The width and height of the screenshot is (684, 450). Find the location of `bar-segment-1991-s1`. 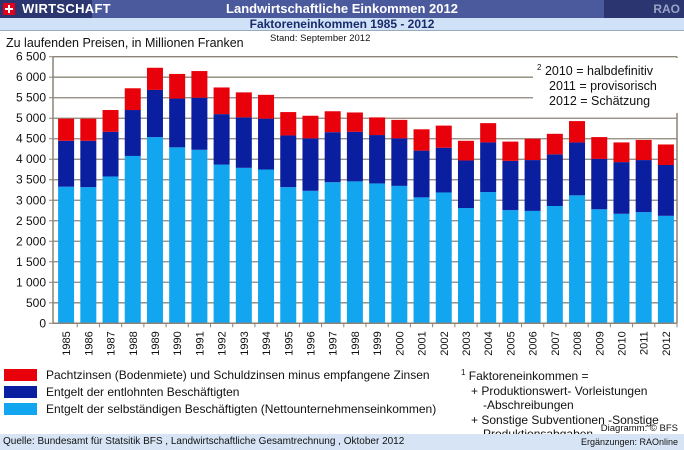

bar-segment-1991-s1 is located at coordinates (199, 123).